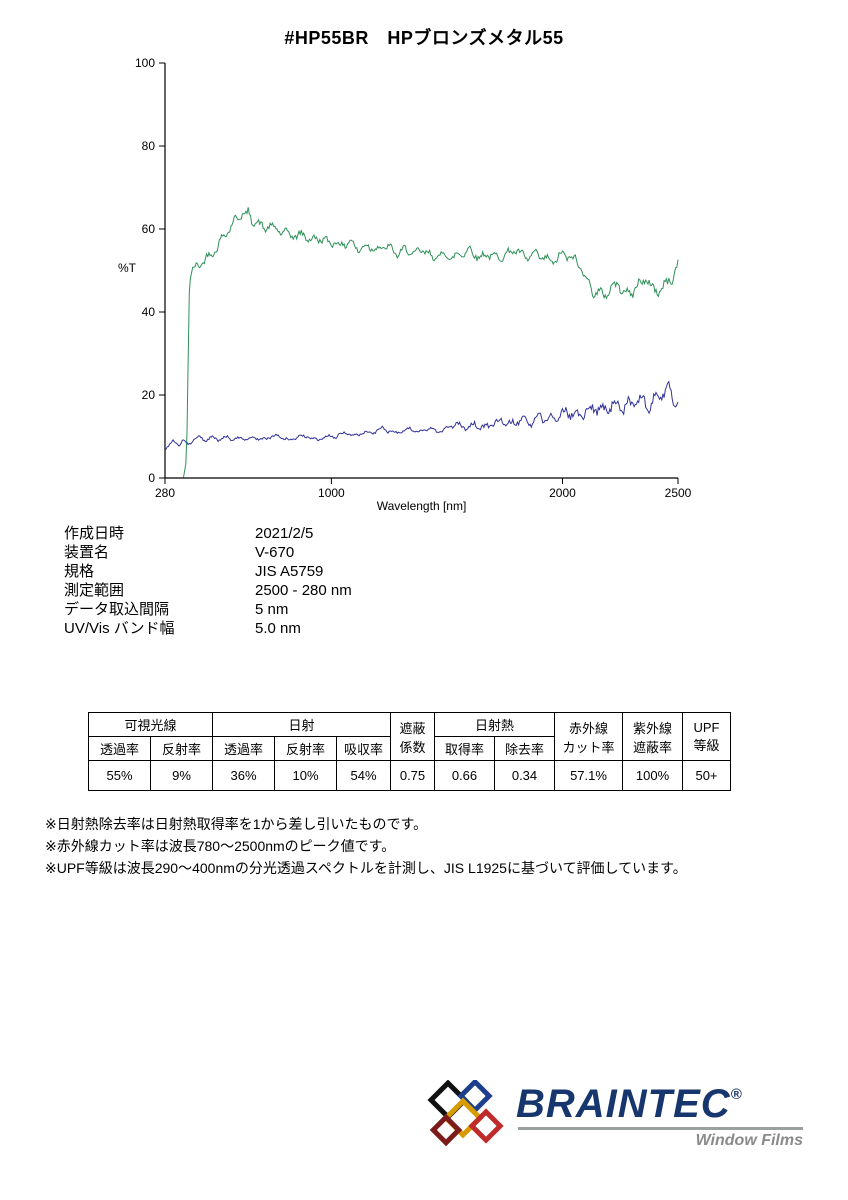 The image size is (848, 1200). What do you see at coordinates (524, 748) in the screenshot?
I see `subheader-heat-reject: 除去率` at bounding box center [524, 748].